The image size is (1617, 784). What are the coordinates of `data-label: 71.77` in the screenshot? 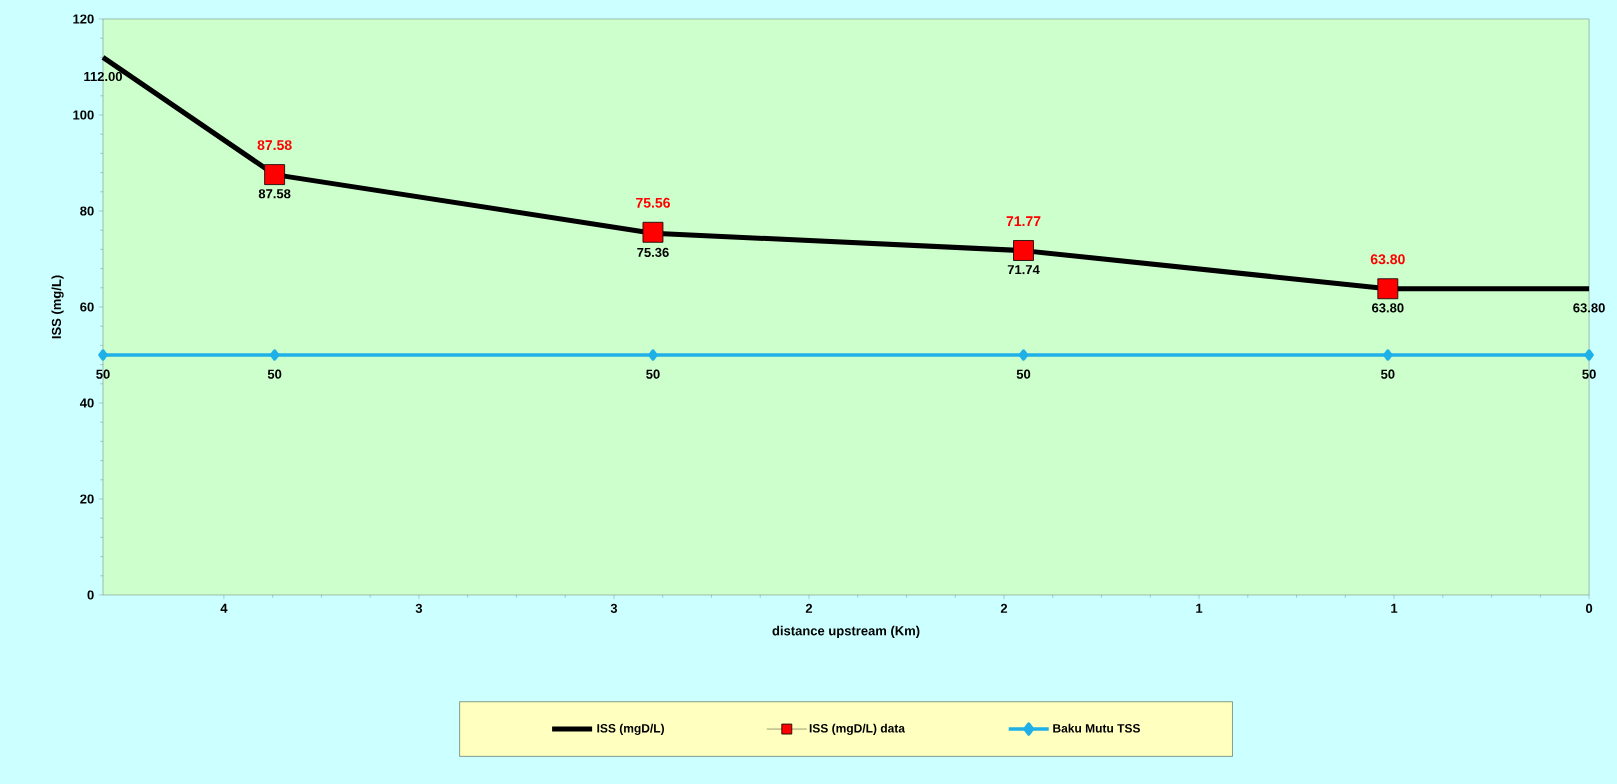 It's located at (1023, 221).